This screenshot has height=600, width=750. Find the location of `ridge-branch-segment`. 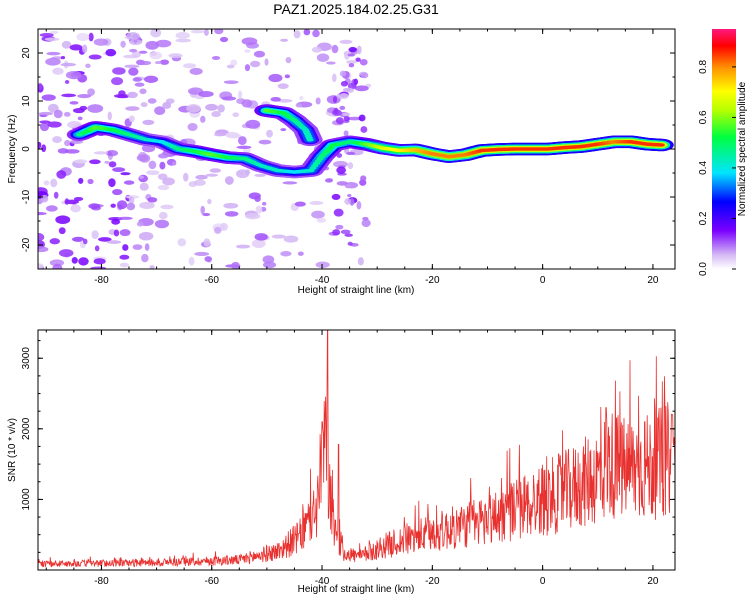

ridge-branch-segment is located at coordinates (310, 140).